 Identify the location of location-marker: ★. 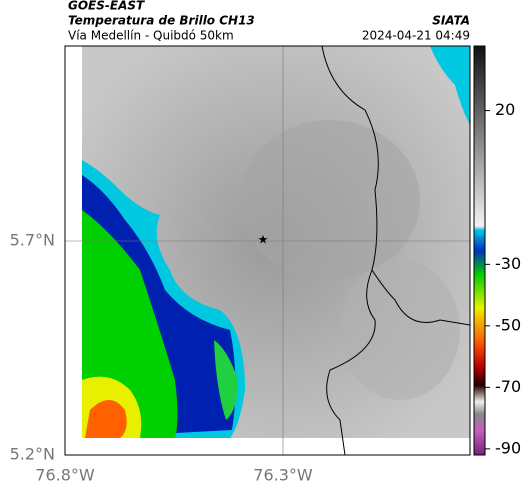
(263, 240).